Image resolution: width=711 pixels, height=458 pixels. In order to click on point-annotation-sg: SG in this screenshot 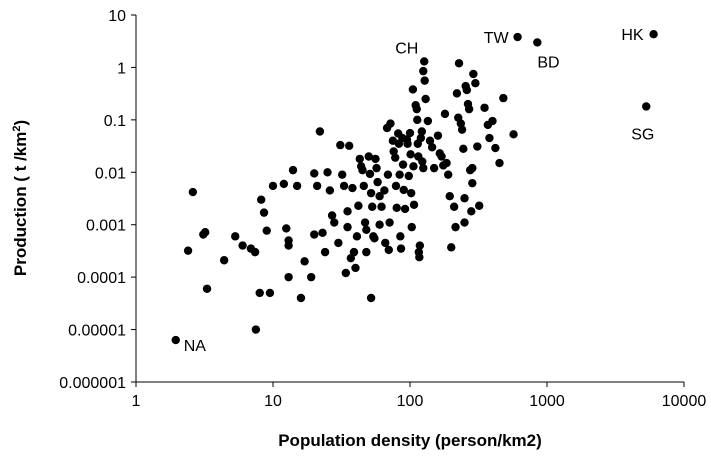, I will do `click(642, 134)`.